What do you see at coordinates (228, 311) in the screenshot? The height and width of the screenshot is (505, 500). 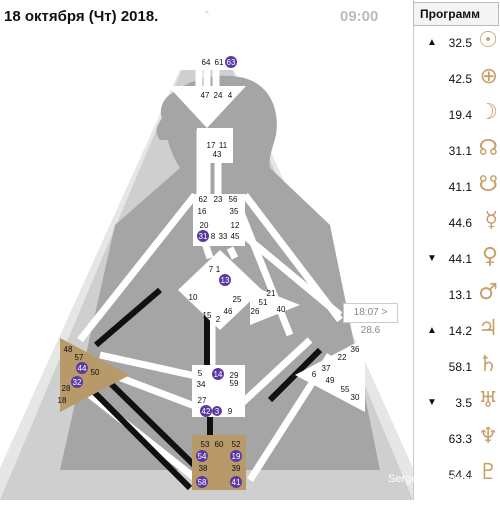 I see `gate-46: 46` at bounding box center [228, 311].